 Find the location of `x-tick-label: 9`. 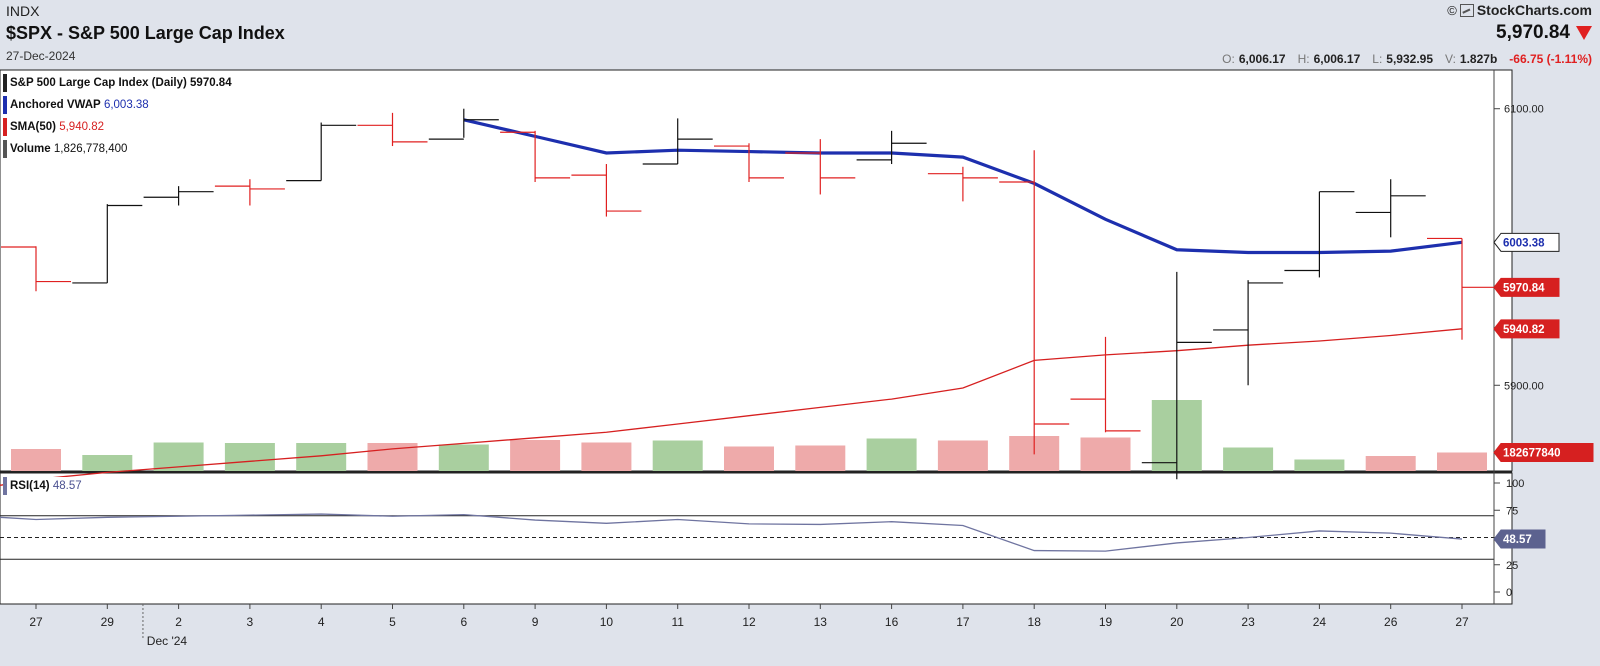

x-tick-label: 9 is located at coordinates (535, 622).